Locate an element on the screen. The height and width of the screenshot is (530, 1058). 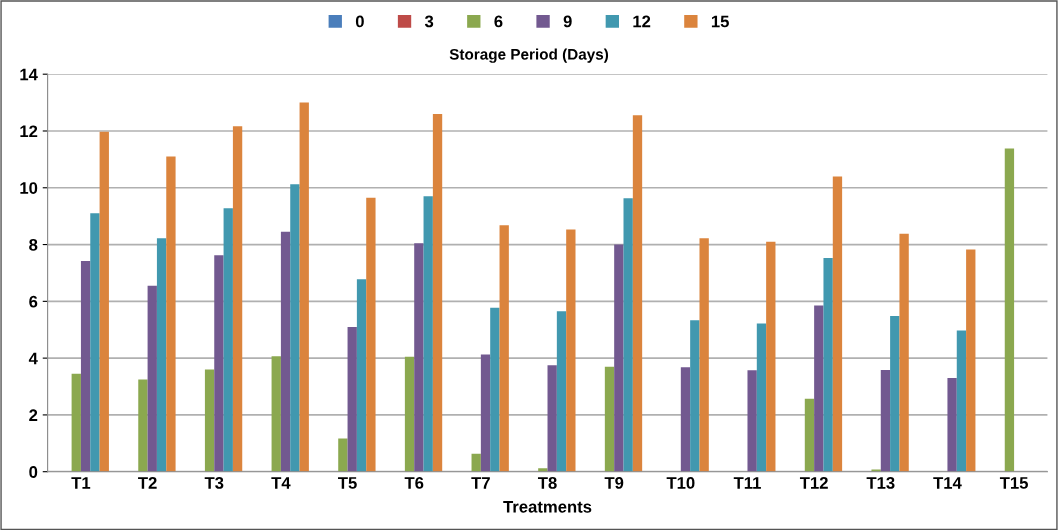
legend-title: Storage Period (Days) is located at coordinates (529, 55).